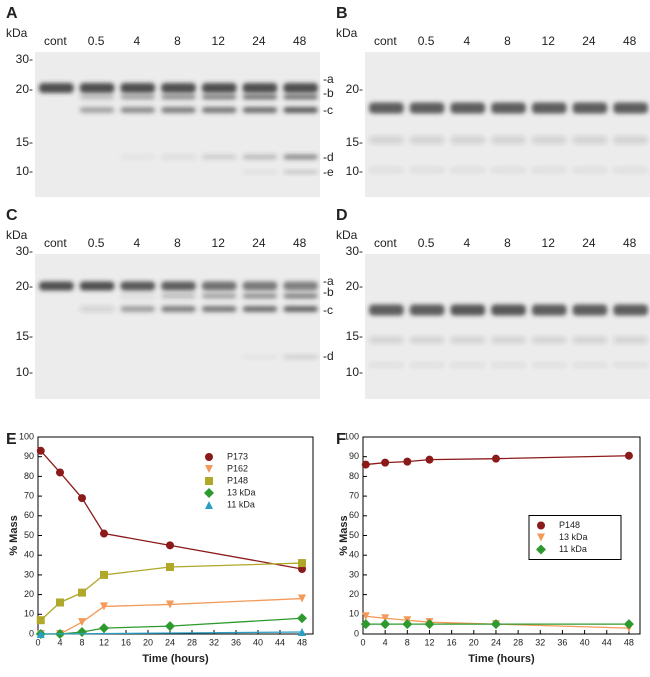 The height and width of the screenshot is (677, 650). I want to click on x-tick-label: 32, so click(214, 642).